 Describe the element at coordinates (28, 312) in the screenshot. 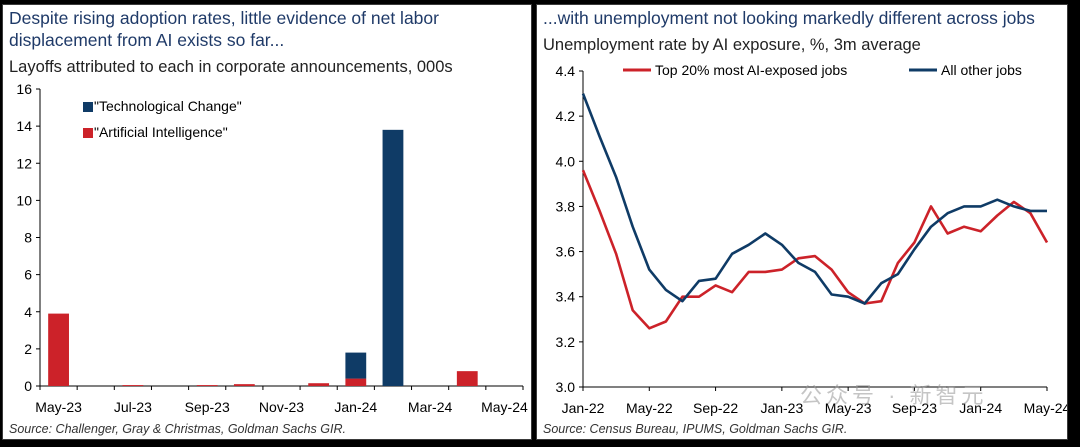

I see `y-tick-label: 4` at that location.